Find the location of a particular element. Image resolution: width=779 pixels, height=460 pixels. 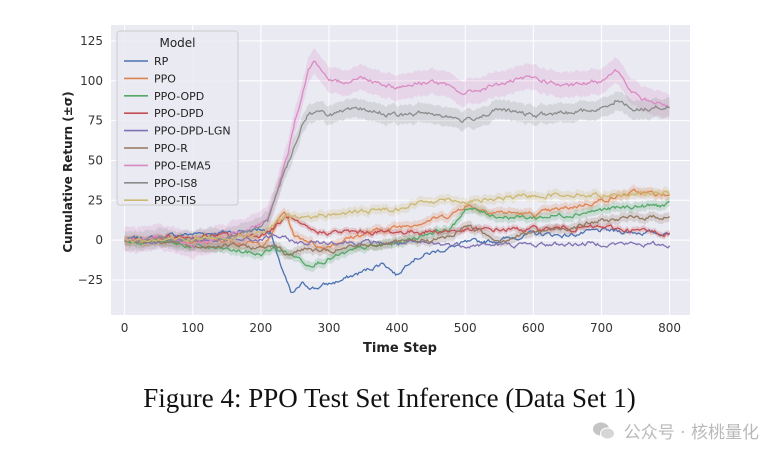

wechat-icon is located at coordinates (603, 430).